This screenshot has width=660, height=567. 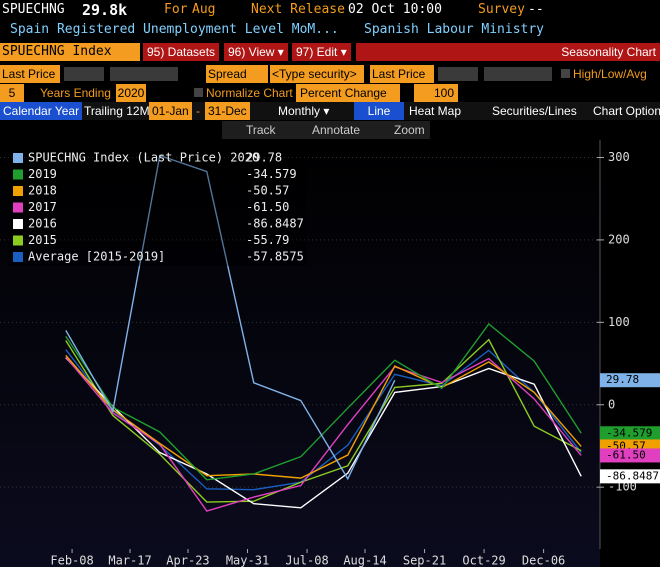 I want to click on tag-label: 29.78, so click(x=622, y=379).